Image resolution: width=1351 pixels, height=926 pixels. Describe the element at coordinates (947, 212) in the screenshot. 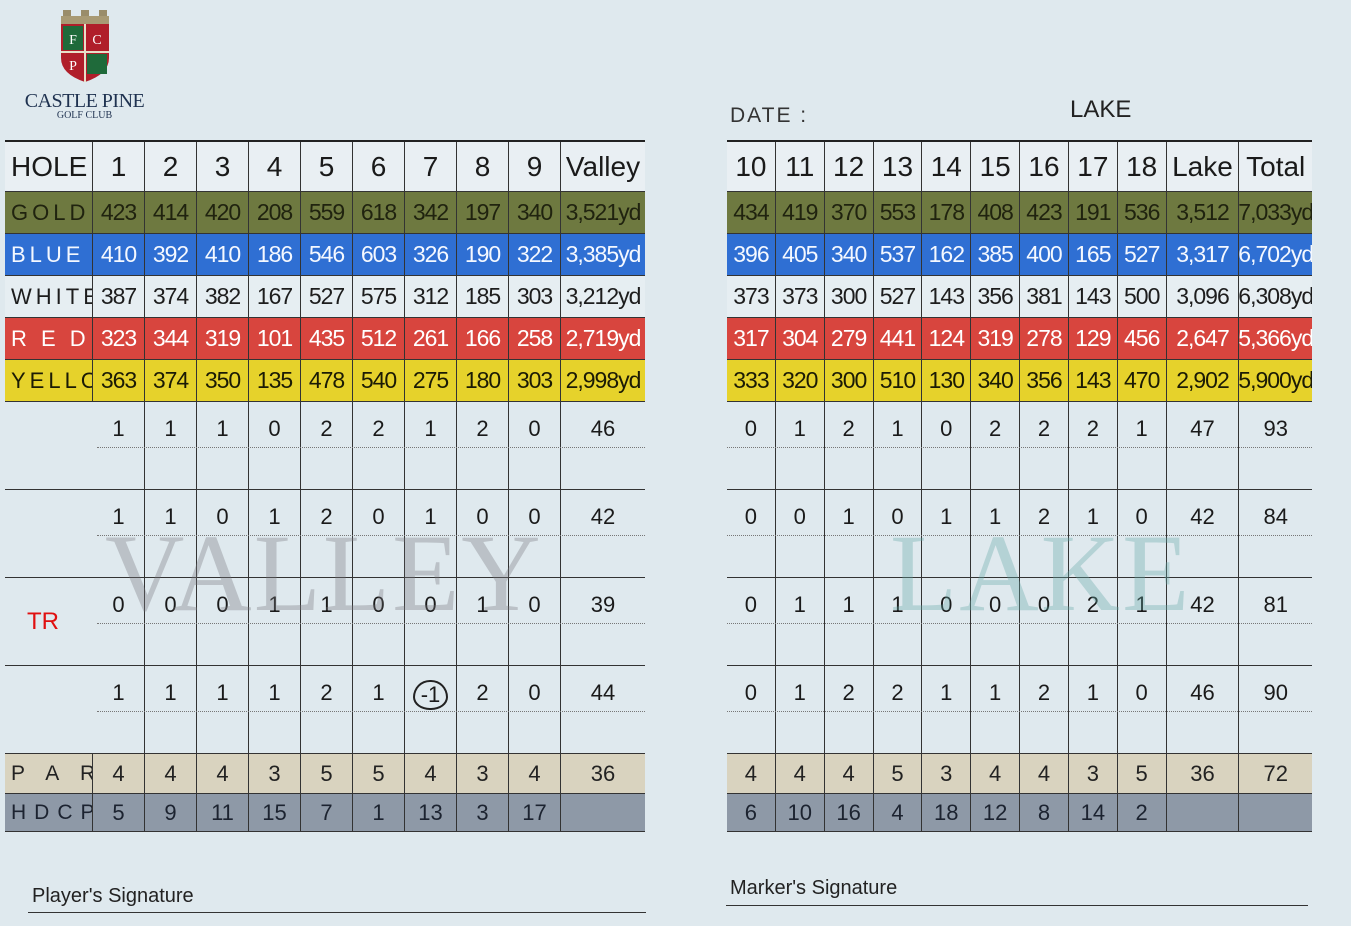

I see `value-cell: 178` at that location.